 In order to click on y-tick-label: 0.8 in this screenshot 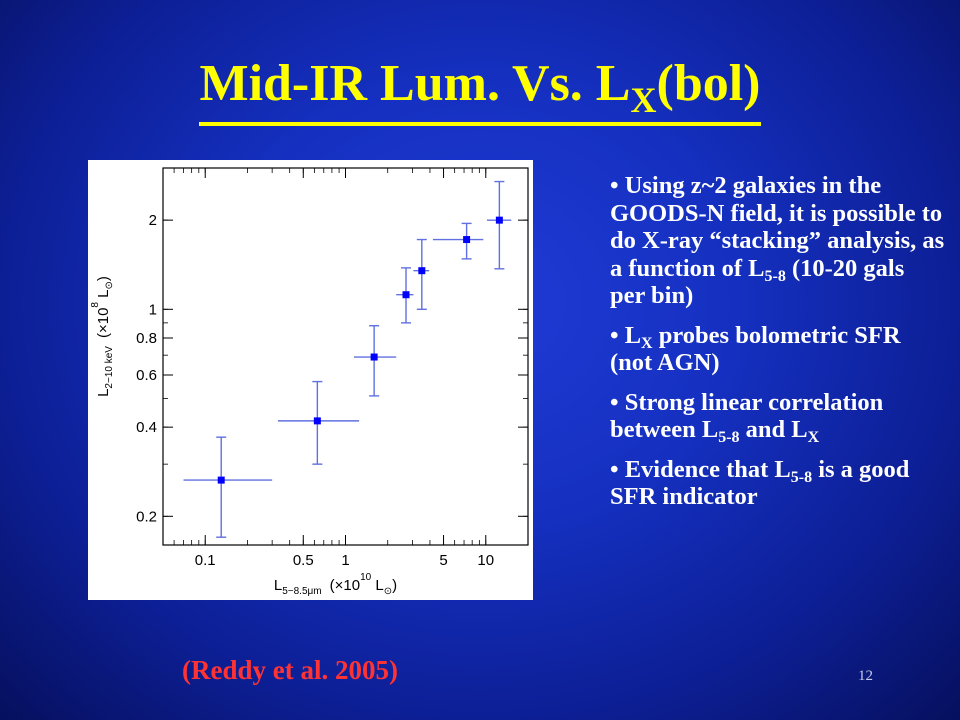, I will do `click(146, 338)`.